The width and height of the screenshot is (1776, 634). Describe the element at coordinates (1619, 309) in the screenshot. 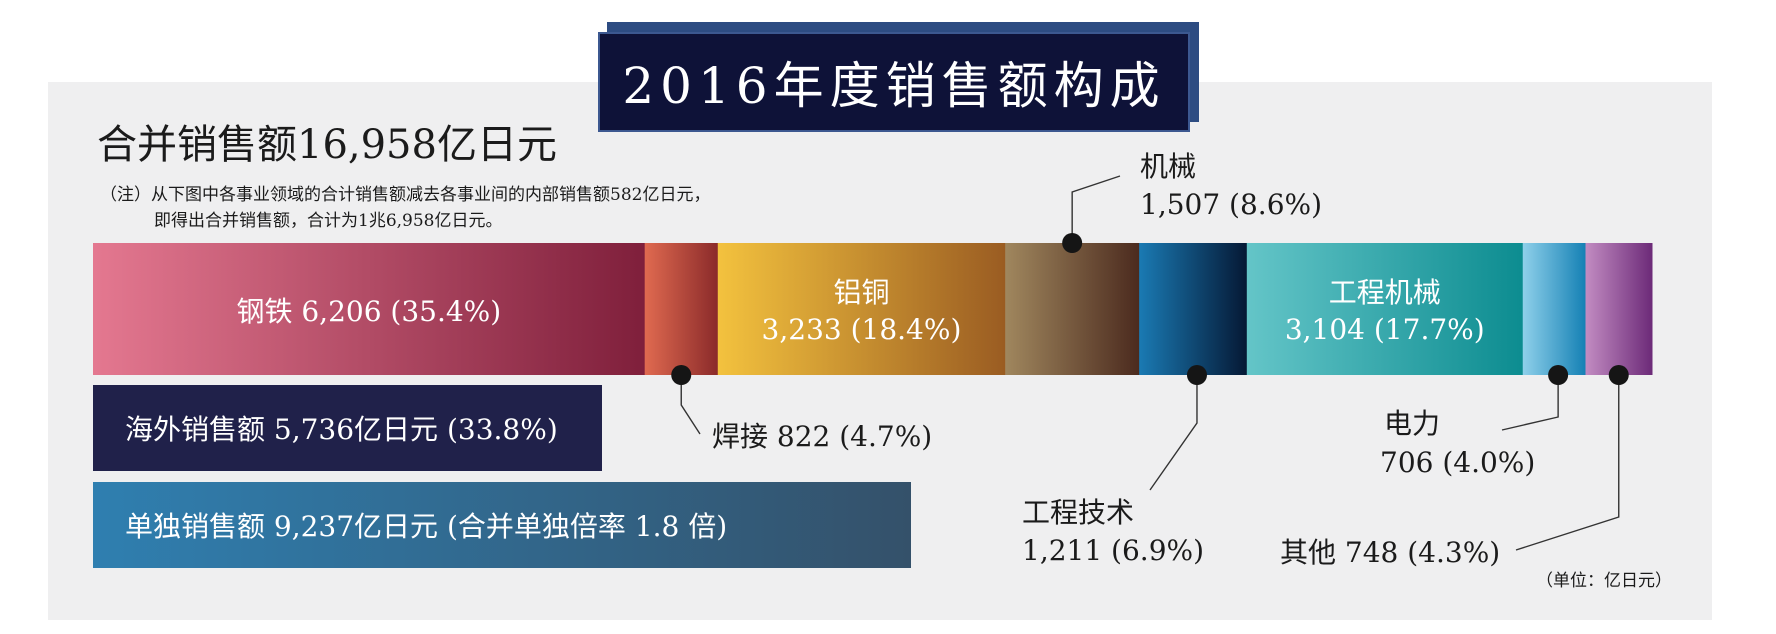

I see `bar-segment-other` at that location.